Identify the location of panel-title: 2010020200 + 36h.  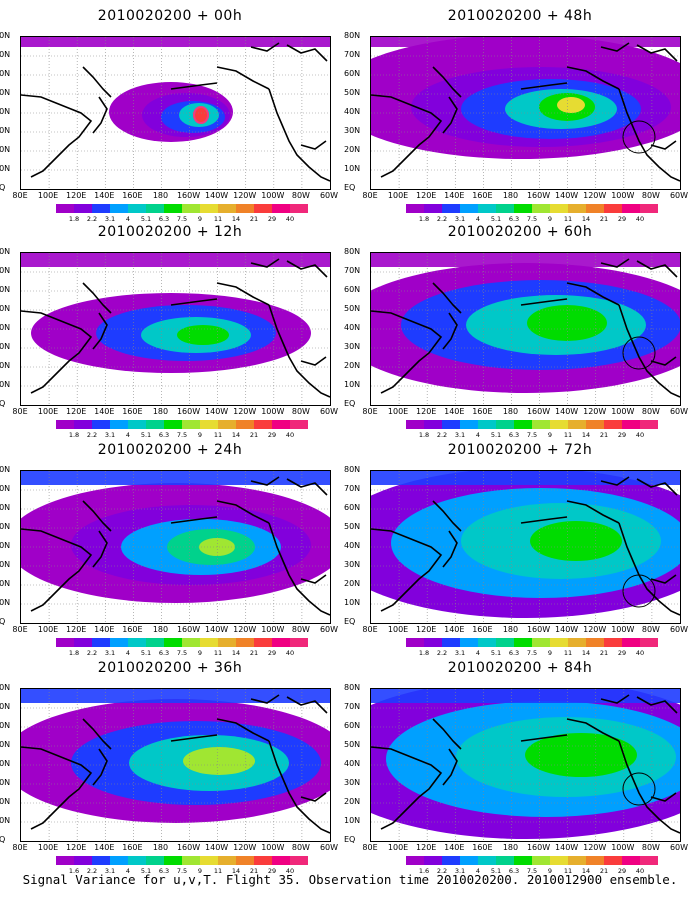
(170, 668).